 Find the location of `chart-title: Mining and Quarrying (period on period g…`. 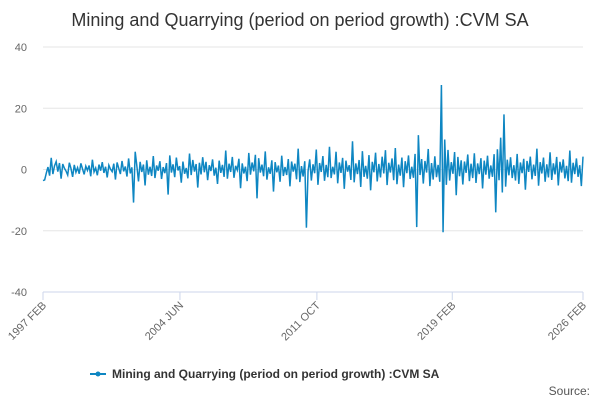

chart-title: Mining and Quarrying (period on period g… is located at coordinates (299, 20).